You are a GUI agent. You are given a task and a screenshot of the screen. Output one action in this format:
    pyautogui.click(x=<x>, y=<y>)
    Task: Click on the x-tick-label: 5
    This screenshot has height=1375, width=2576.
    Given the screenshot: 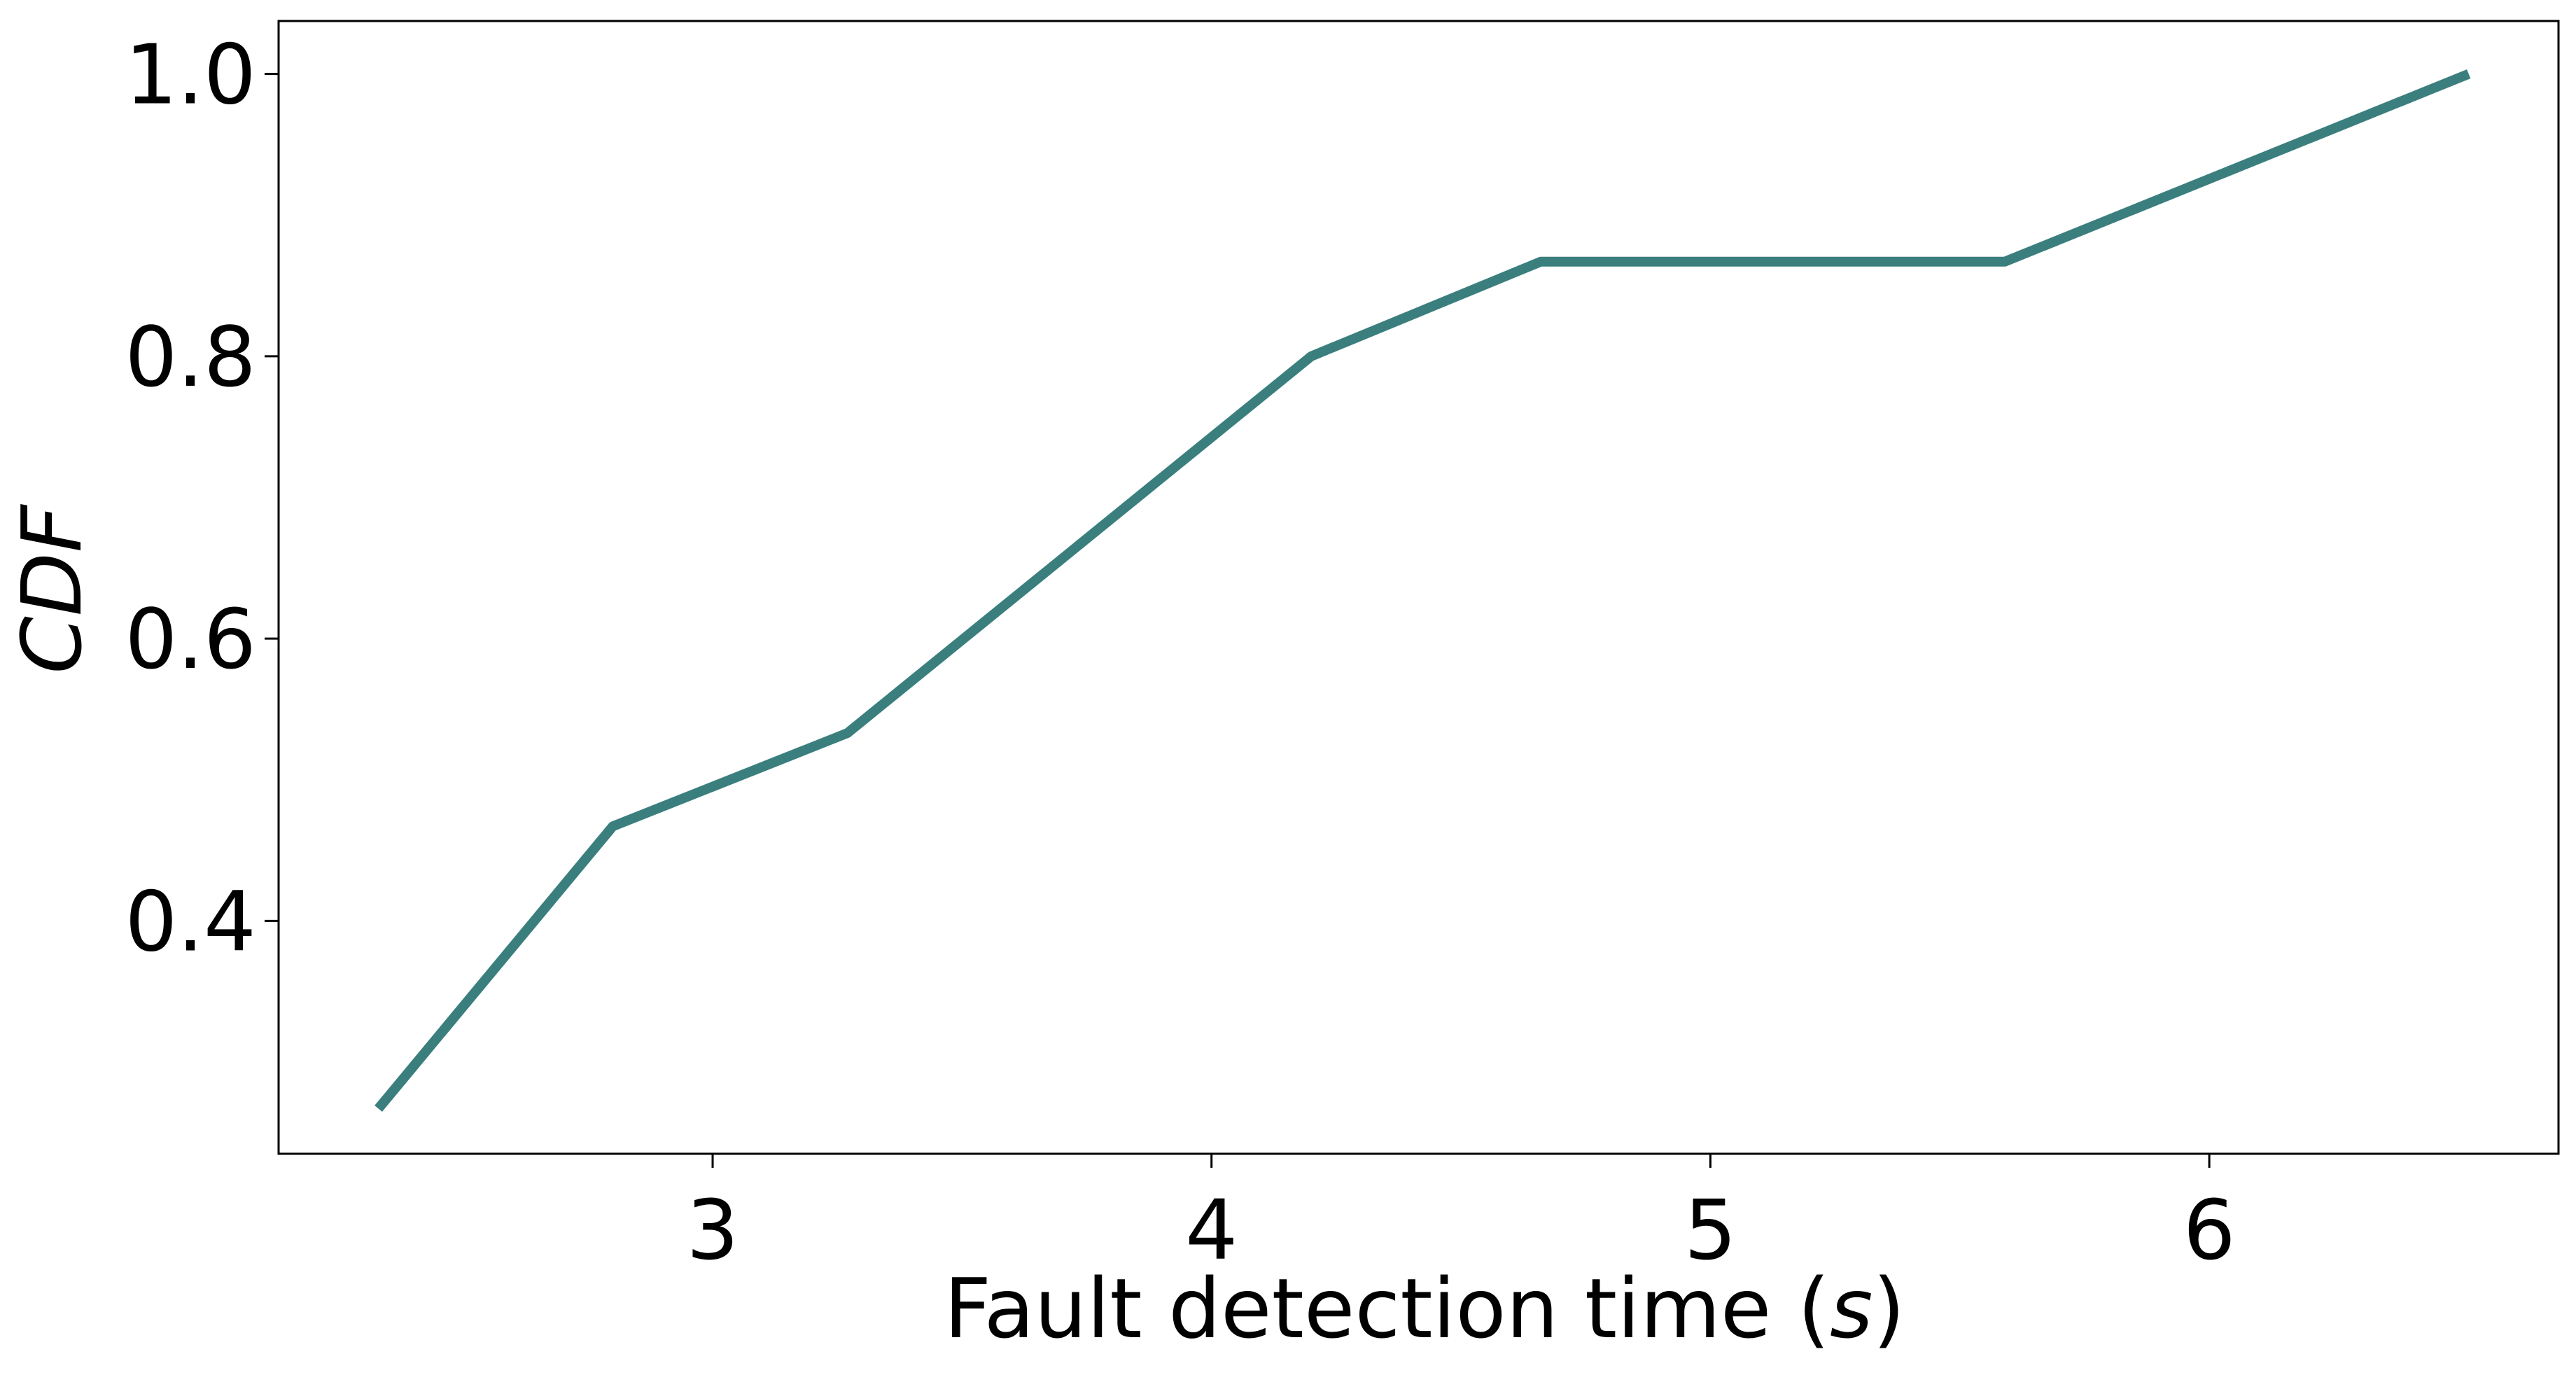 What is the action you would take?
    pyautogui.click(x=1710, y=1230)
    